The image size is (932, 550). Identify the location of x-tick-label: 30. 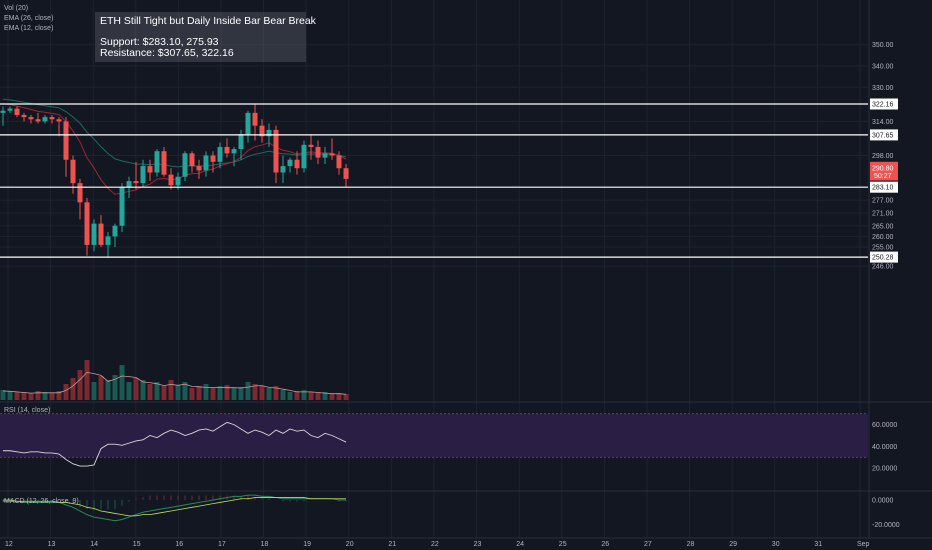
(776, 544).